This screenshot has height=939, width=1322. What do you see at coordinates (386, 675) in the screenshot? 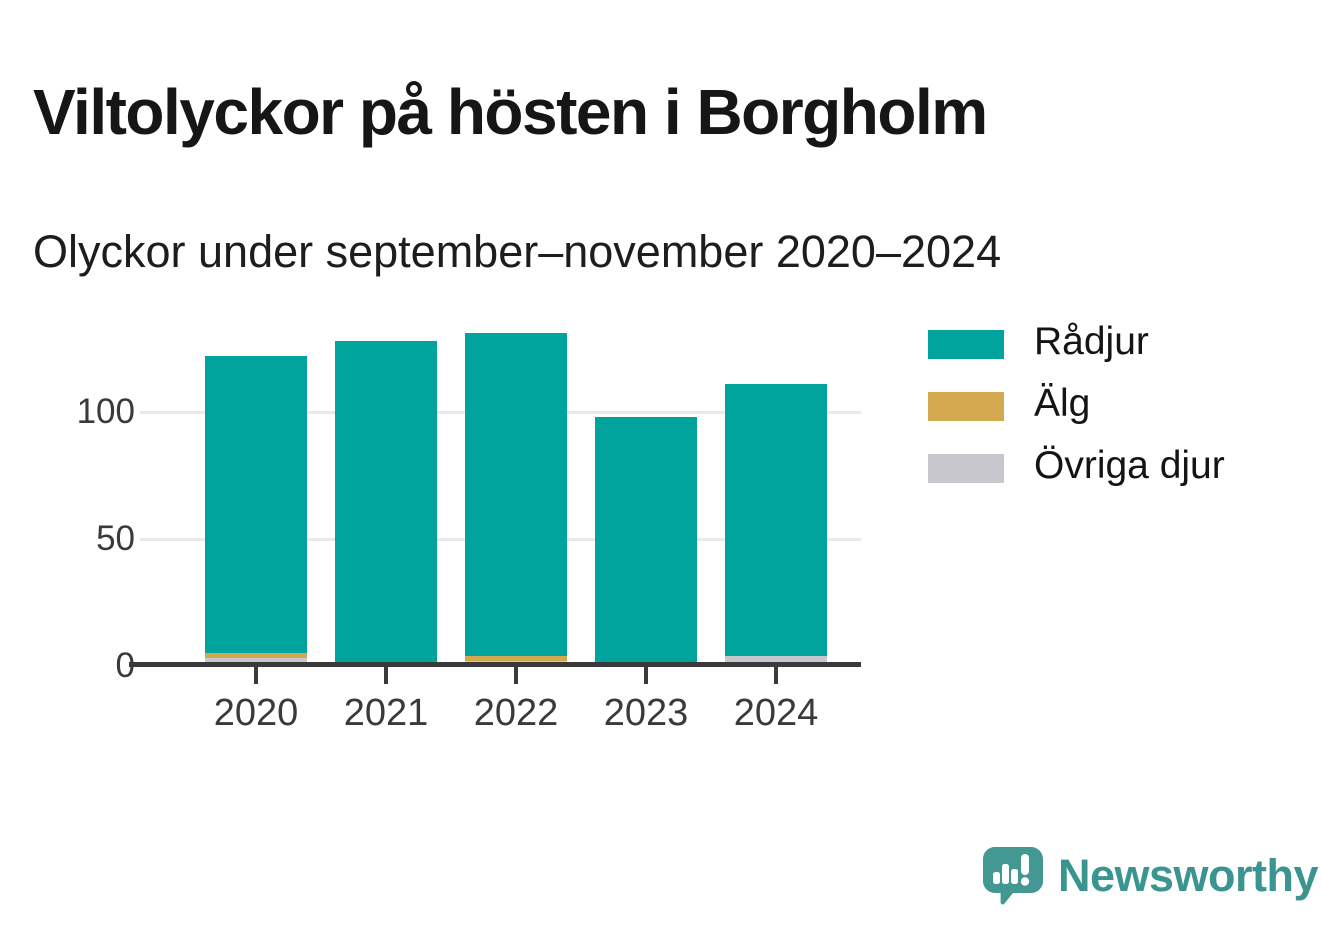
I see `x-tick-2021` at bounding box center [386, 675].